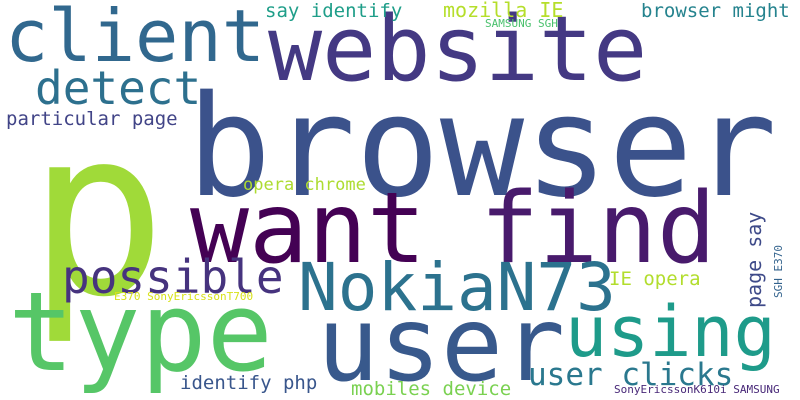 The image size is (800, 400). Describe the element at coordinates (334, 11) in the screenshot. I see `word-say-identify: say identify` at that location.